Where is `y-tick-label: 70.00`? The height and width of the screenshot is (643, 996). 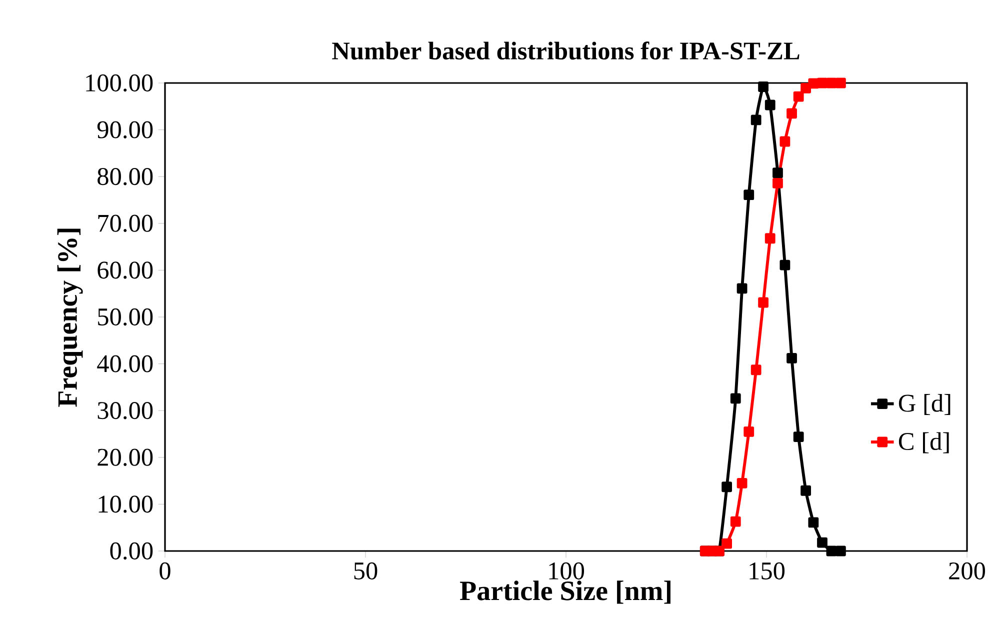
y-tick-label: 70.00 is located at coordinates (125, 223).